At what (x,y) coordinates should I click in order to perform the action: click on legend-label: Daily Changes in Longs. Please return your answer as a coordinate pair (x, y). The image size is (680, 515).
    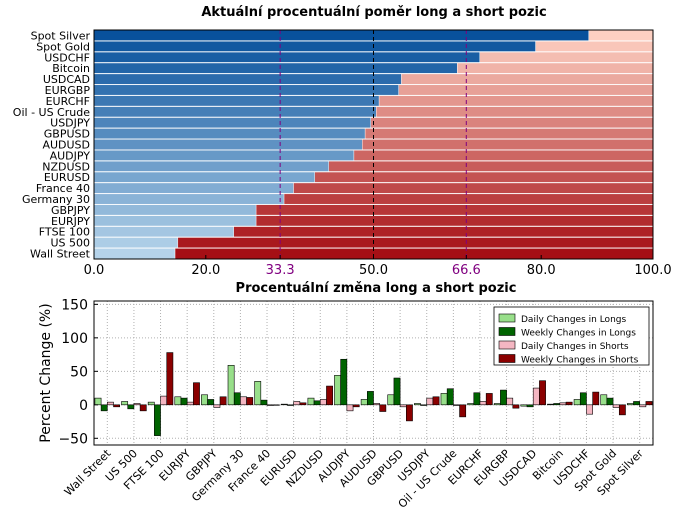
    Looking at the image, I should click on (573, 320).